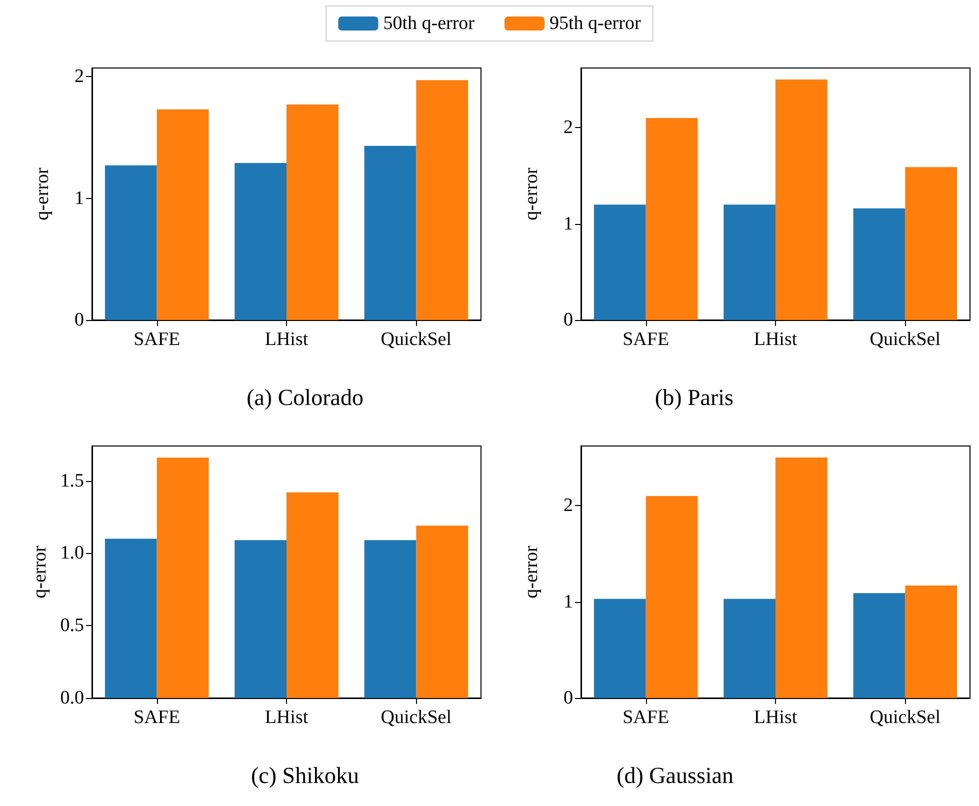 The width and height of the screenshot is (979, 806). Describe the element at coordinates (675, 775) in the screenshot. I see `text: (d) Gaussian` at that location.